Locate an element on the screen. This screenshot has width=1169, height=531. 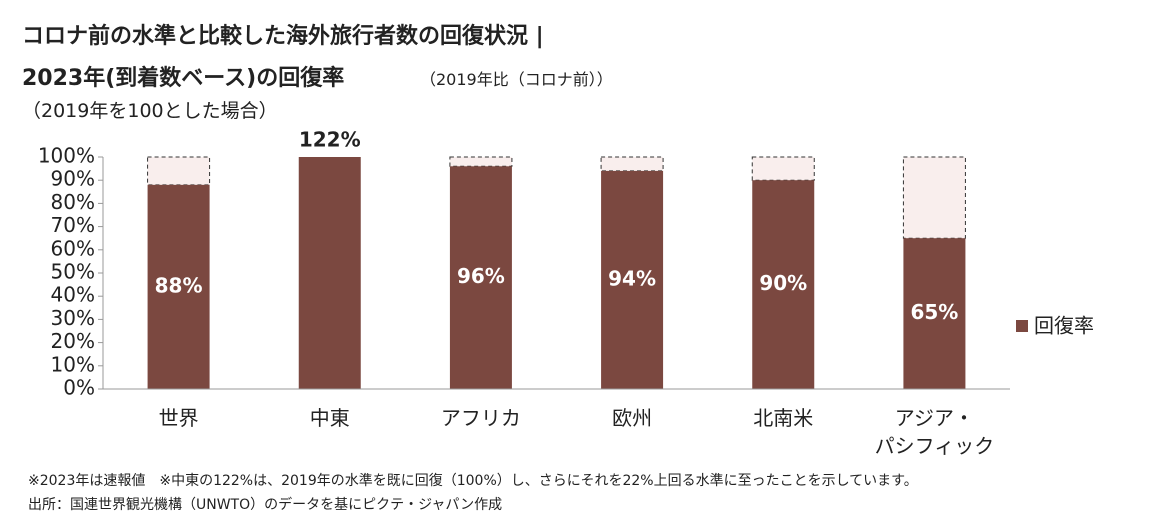
legend-label: 回復率 is located at coordinates (1064, 326).